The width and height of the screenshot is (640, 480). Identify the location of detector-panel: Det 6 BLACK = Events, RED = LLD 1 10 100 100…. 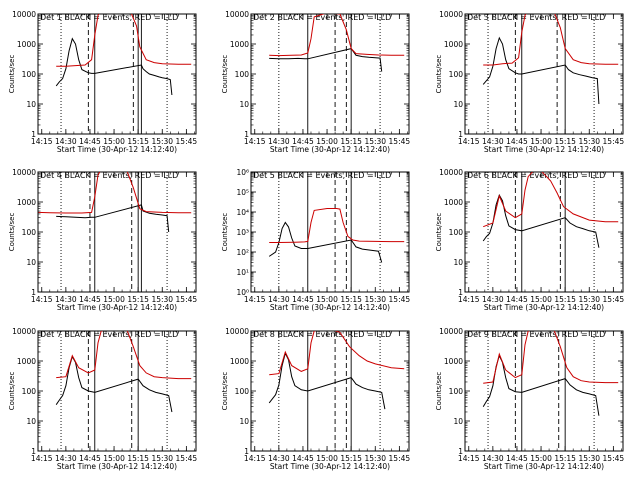
(529, 240).